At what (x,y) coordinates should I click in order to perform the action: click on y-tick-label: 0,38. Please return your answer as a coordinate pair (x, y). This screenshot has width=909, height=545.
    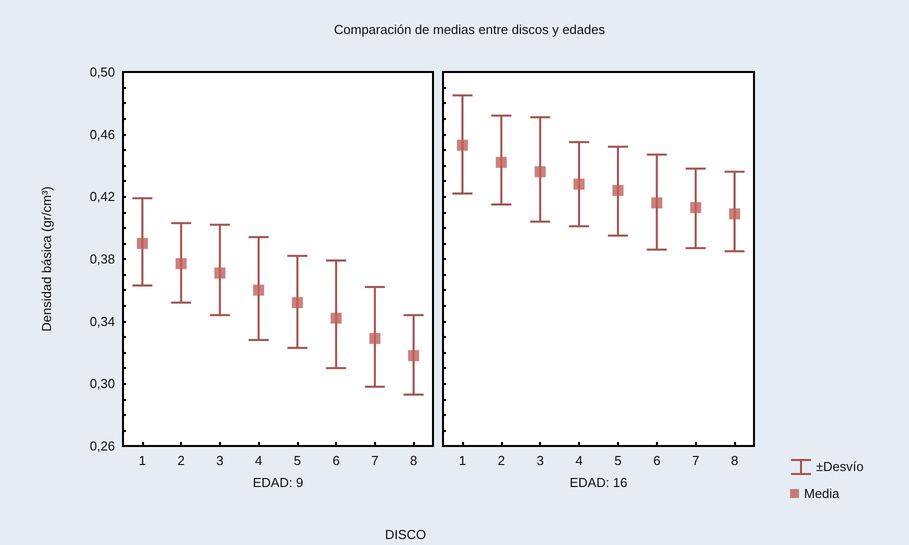
    Looking at the image, I should click on (102, 259).